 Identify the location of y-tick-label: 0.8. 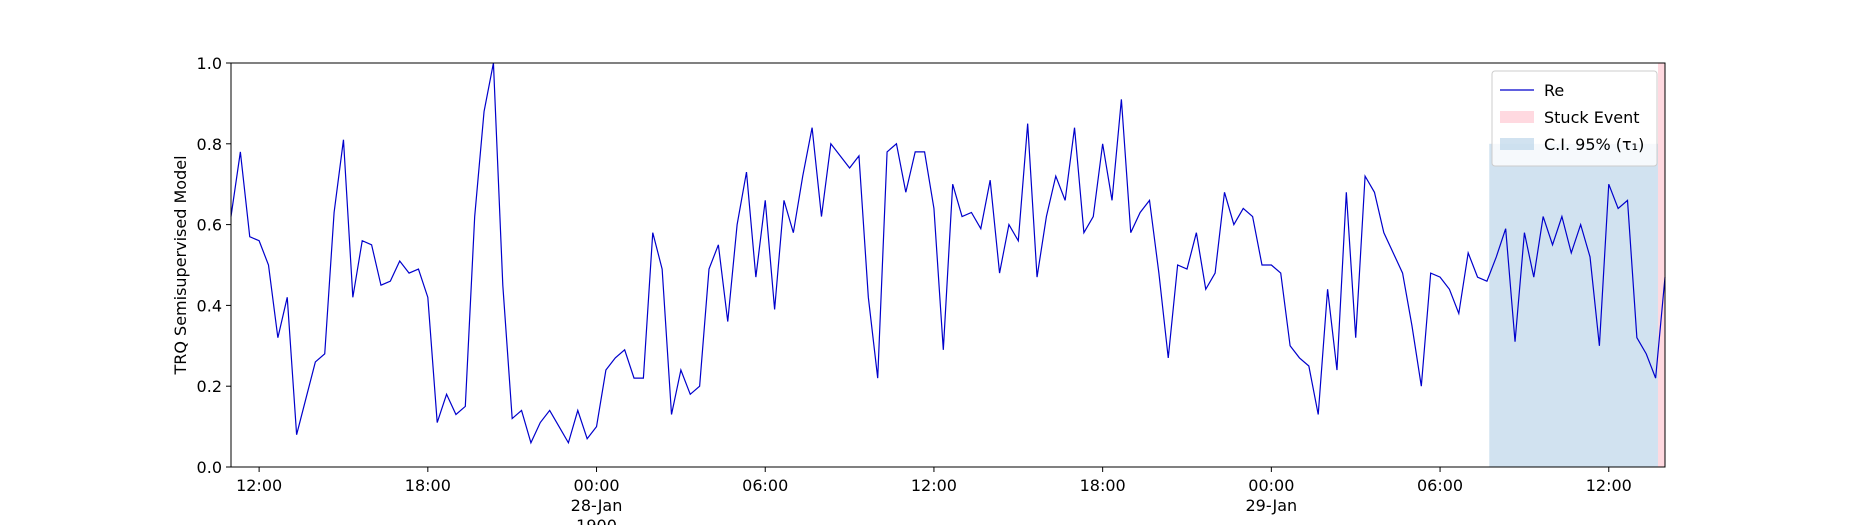
(209, 144).